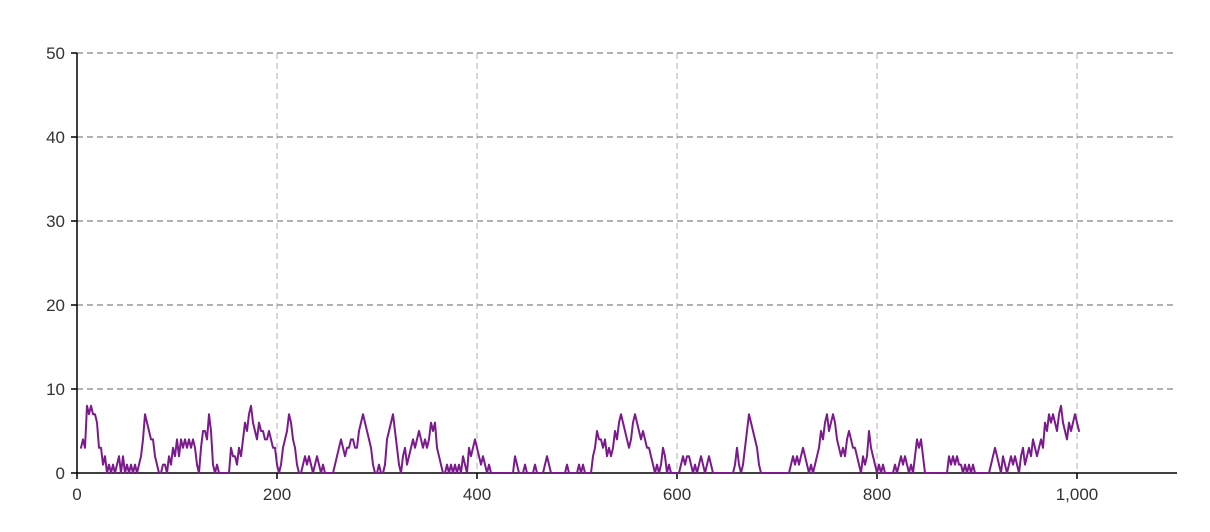 This screenshot has width=1210, height=532. Describe the element at coordinates (60, 473) in the screenshot. I see `y-tick-label: 0` at that location.